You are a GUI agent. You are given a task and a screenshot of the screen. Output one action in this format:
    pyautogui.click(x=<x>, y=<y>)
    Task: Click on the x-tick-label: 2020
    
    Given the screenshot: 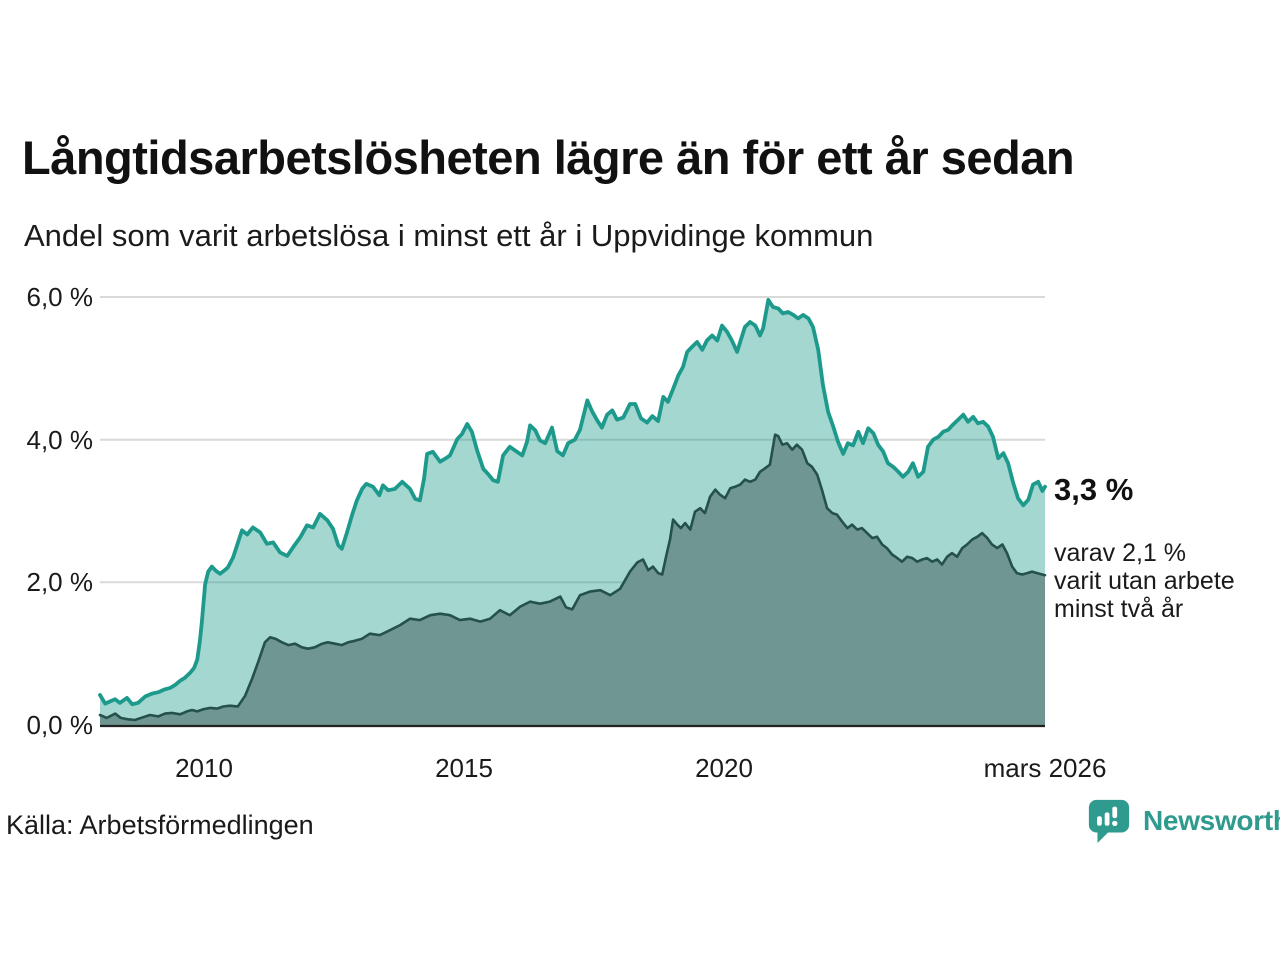 What is the action you would take?
    pyautogui.click(x=724, y=768)
    